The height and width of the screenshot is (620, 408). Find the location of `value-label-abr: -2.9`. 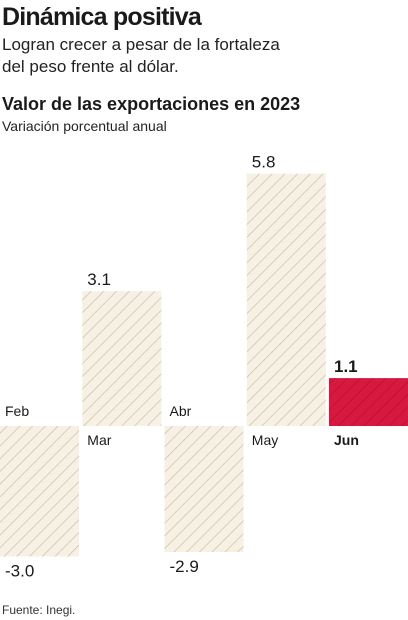

value-label-abr: -2.9 is located at coordinates (184, 566).